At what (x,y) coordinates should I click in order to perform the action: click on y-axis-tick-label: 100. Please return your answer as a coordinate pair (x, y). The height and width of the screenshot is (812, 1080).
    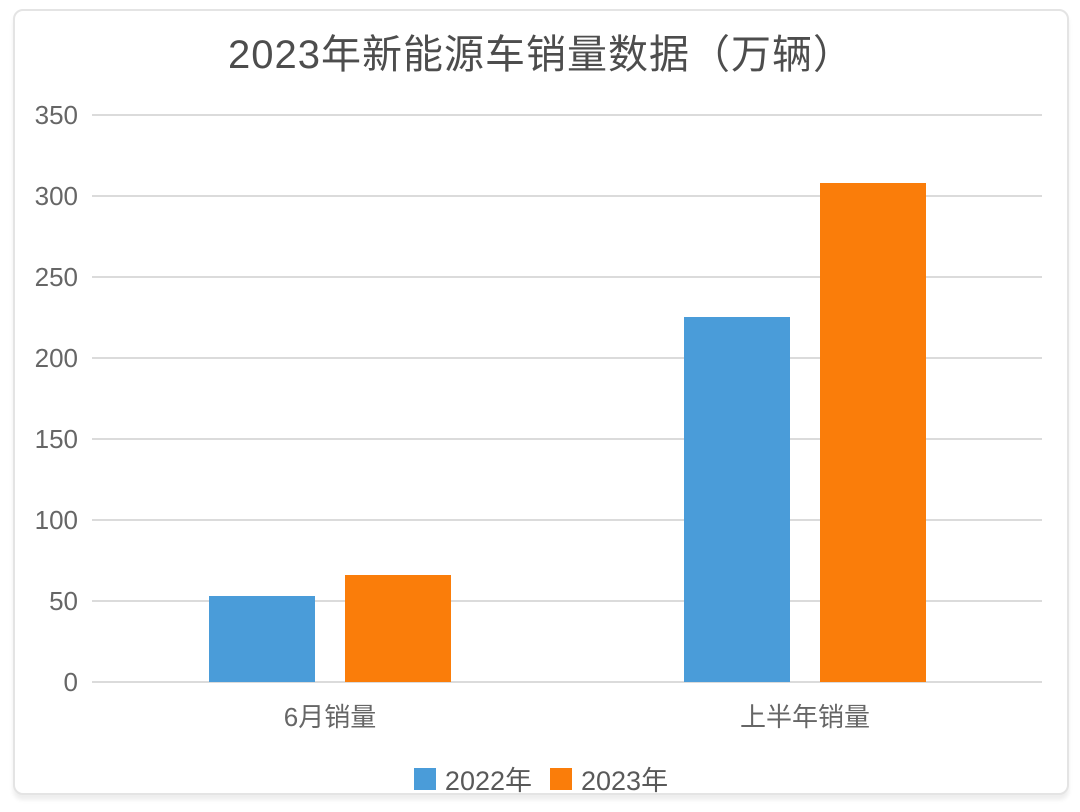
    Looking at the image, I should click on (56, 520).